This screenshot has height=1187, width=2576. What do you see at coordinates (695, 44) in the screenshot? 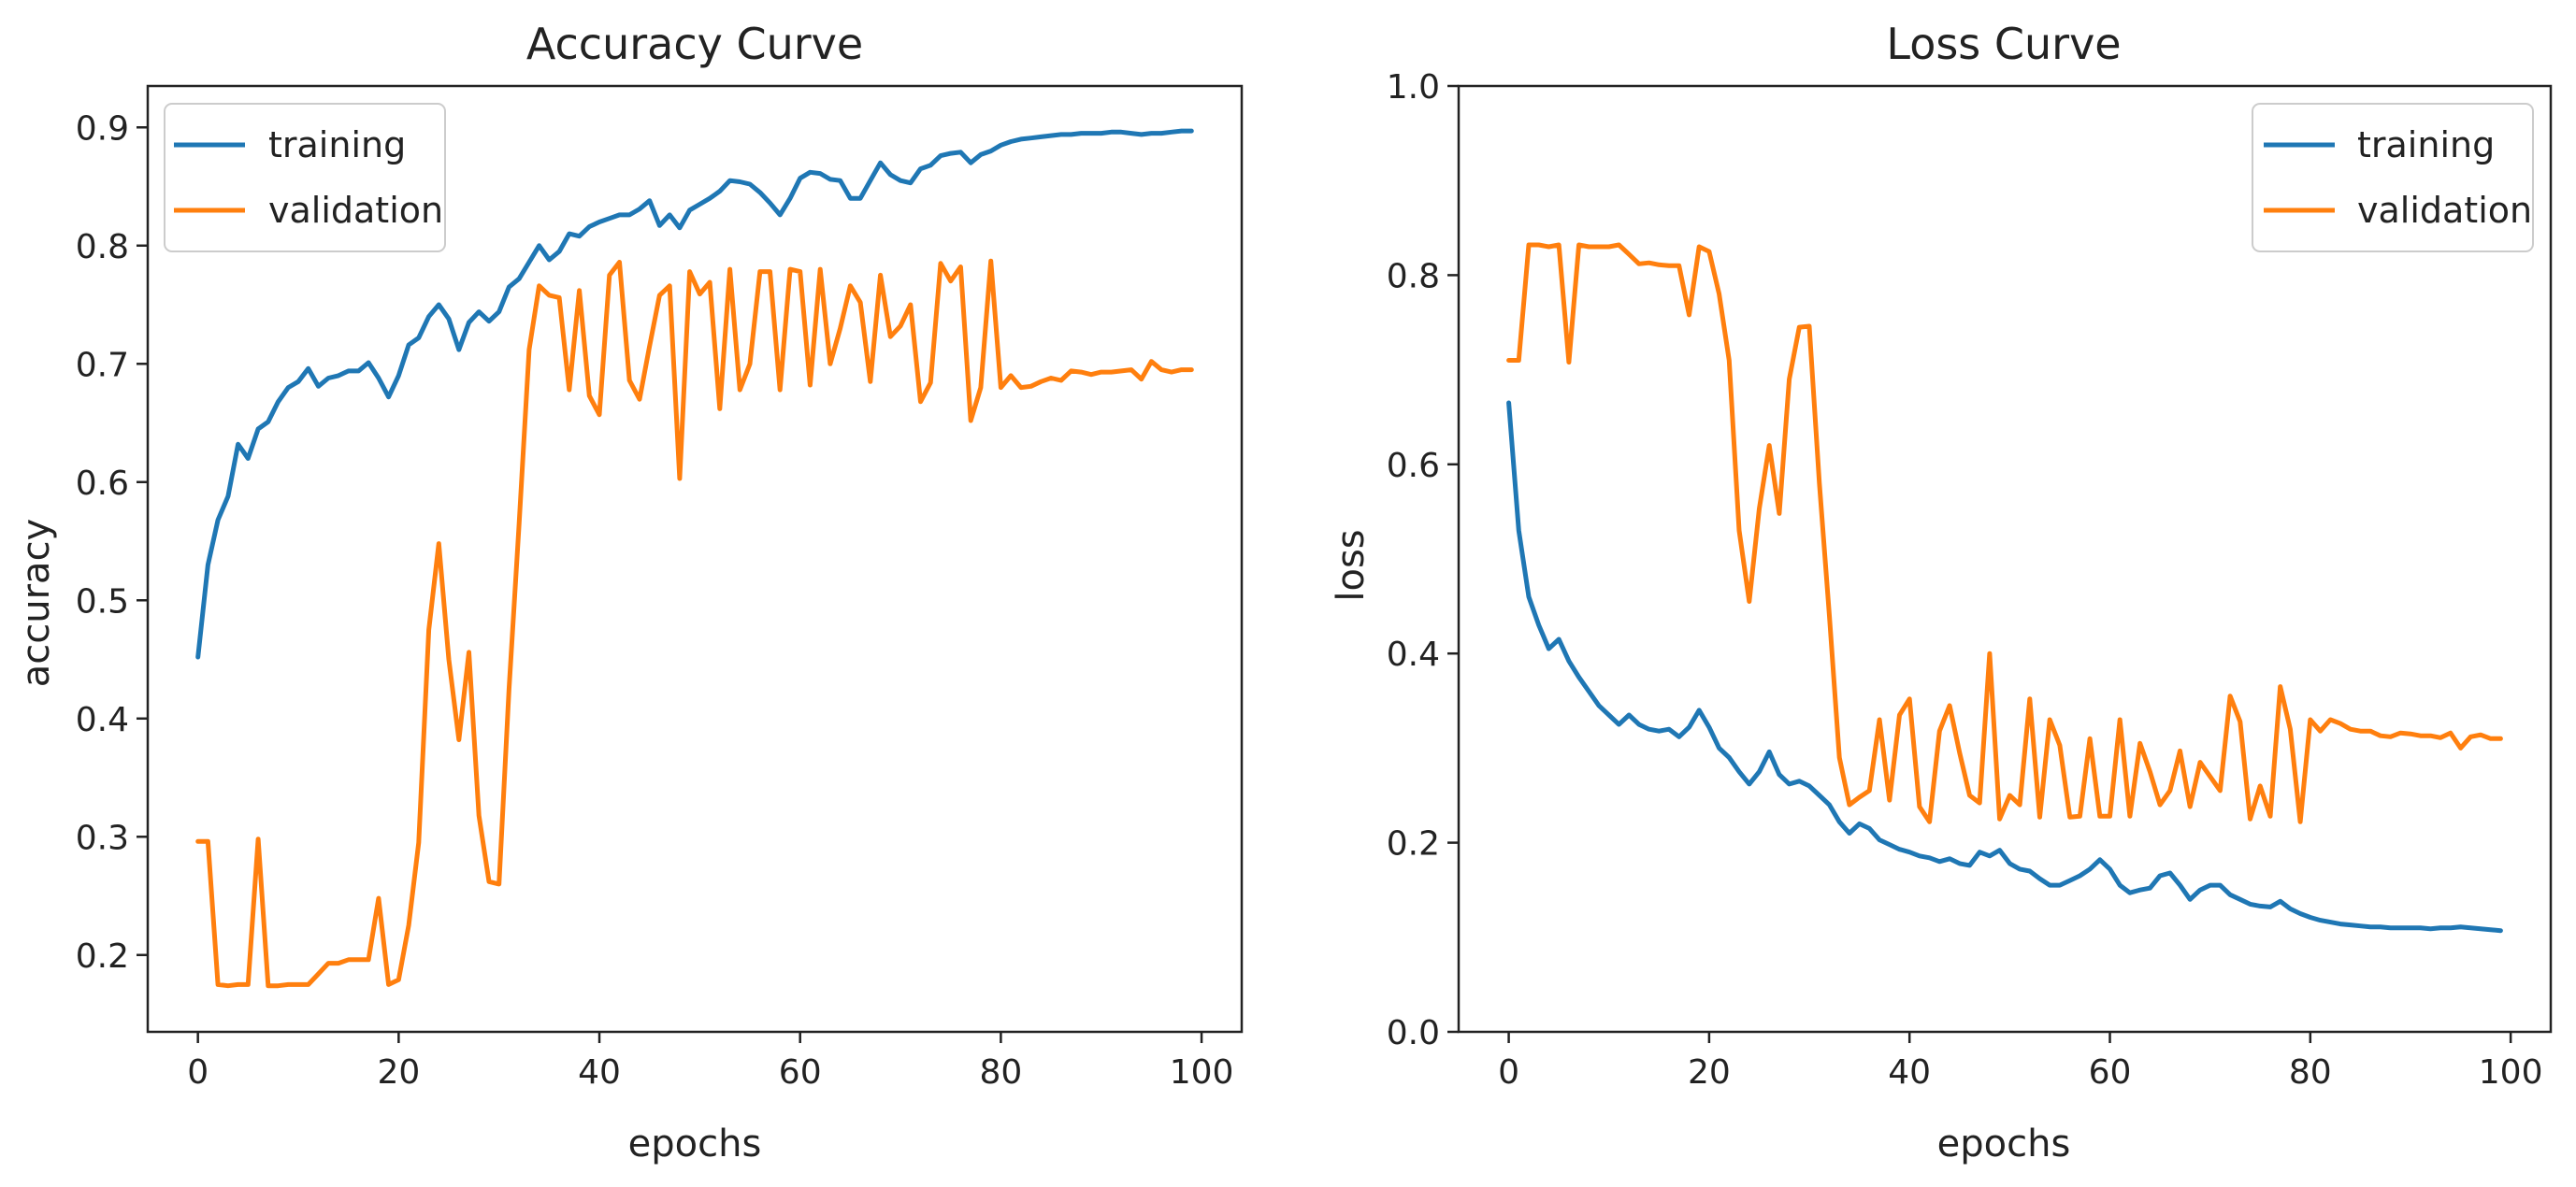
I see `accuracy-chart-title: Accuracy Curve` at bounding box center [695, 44].